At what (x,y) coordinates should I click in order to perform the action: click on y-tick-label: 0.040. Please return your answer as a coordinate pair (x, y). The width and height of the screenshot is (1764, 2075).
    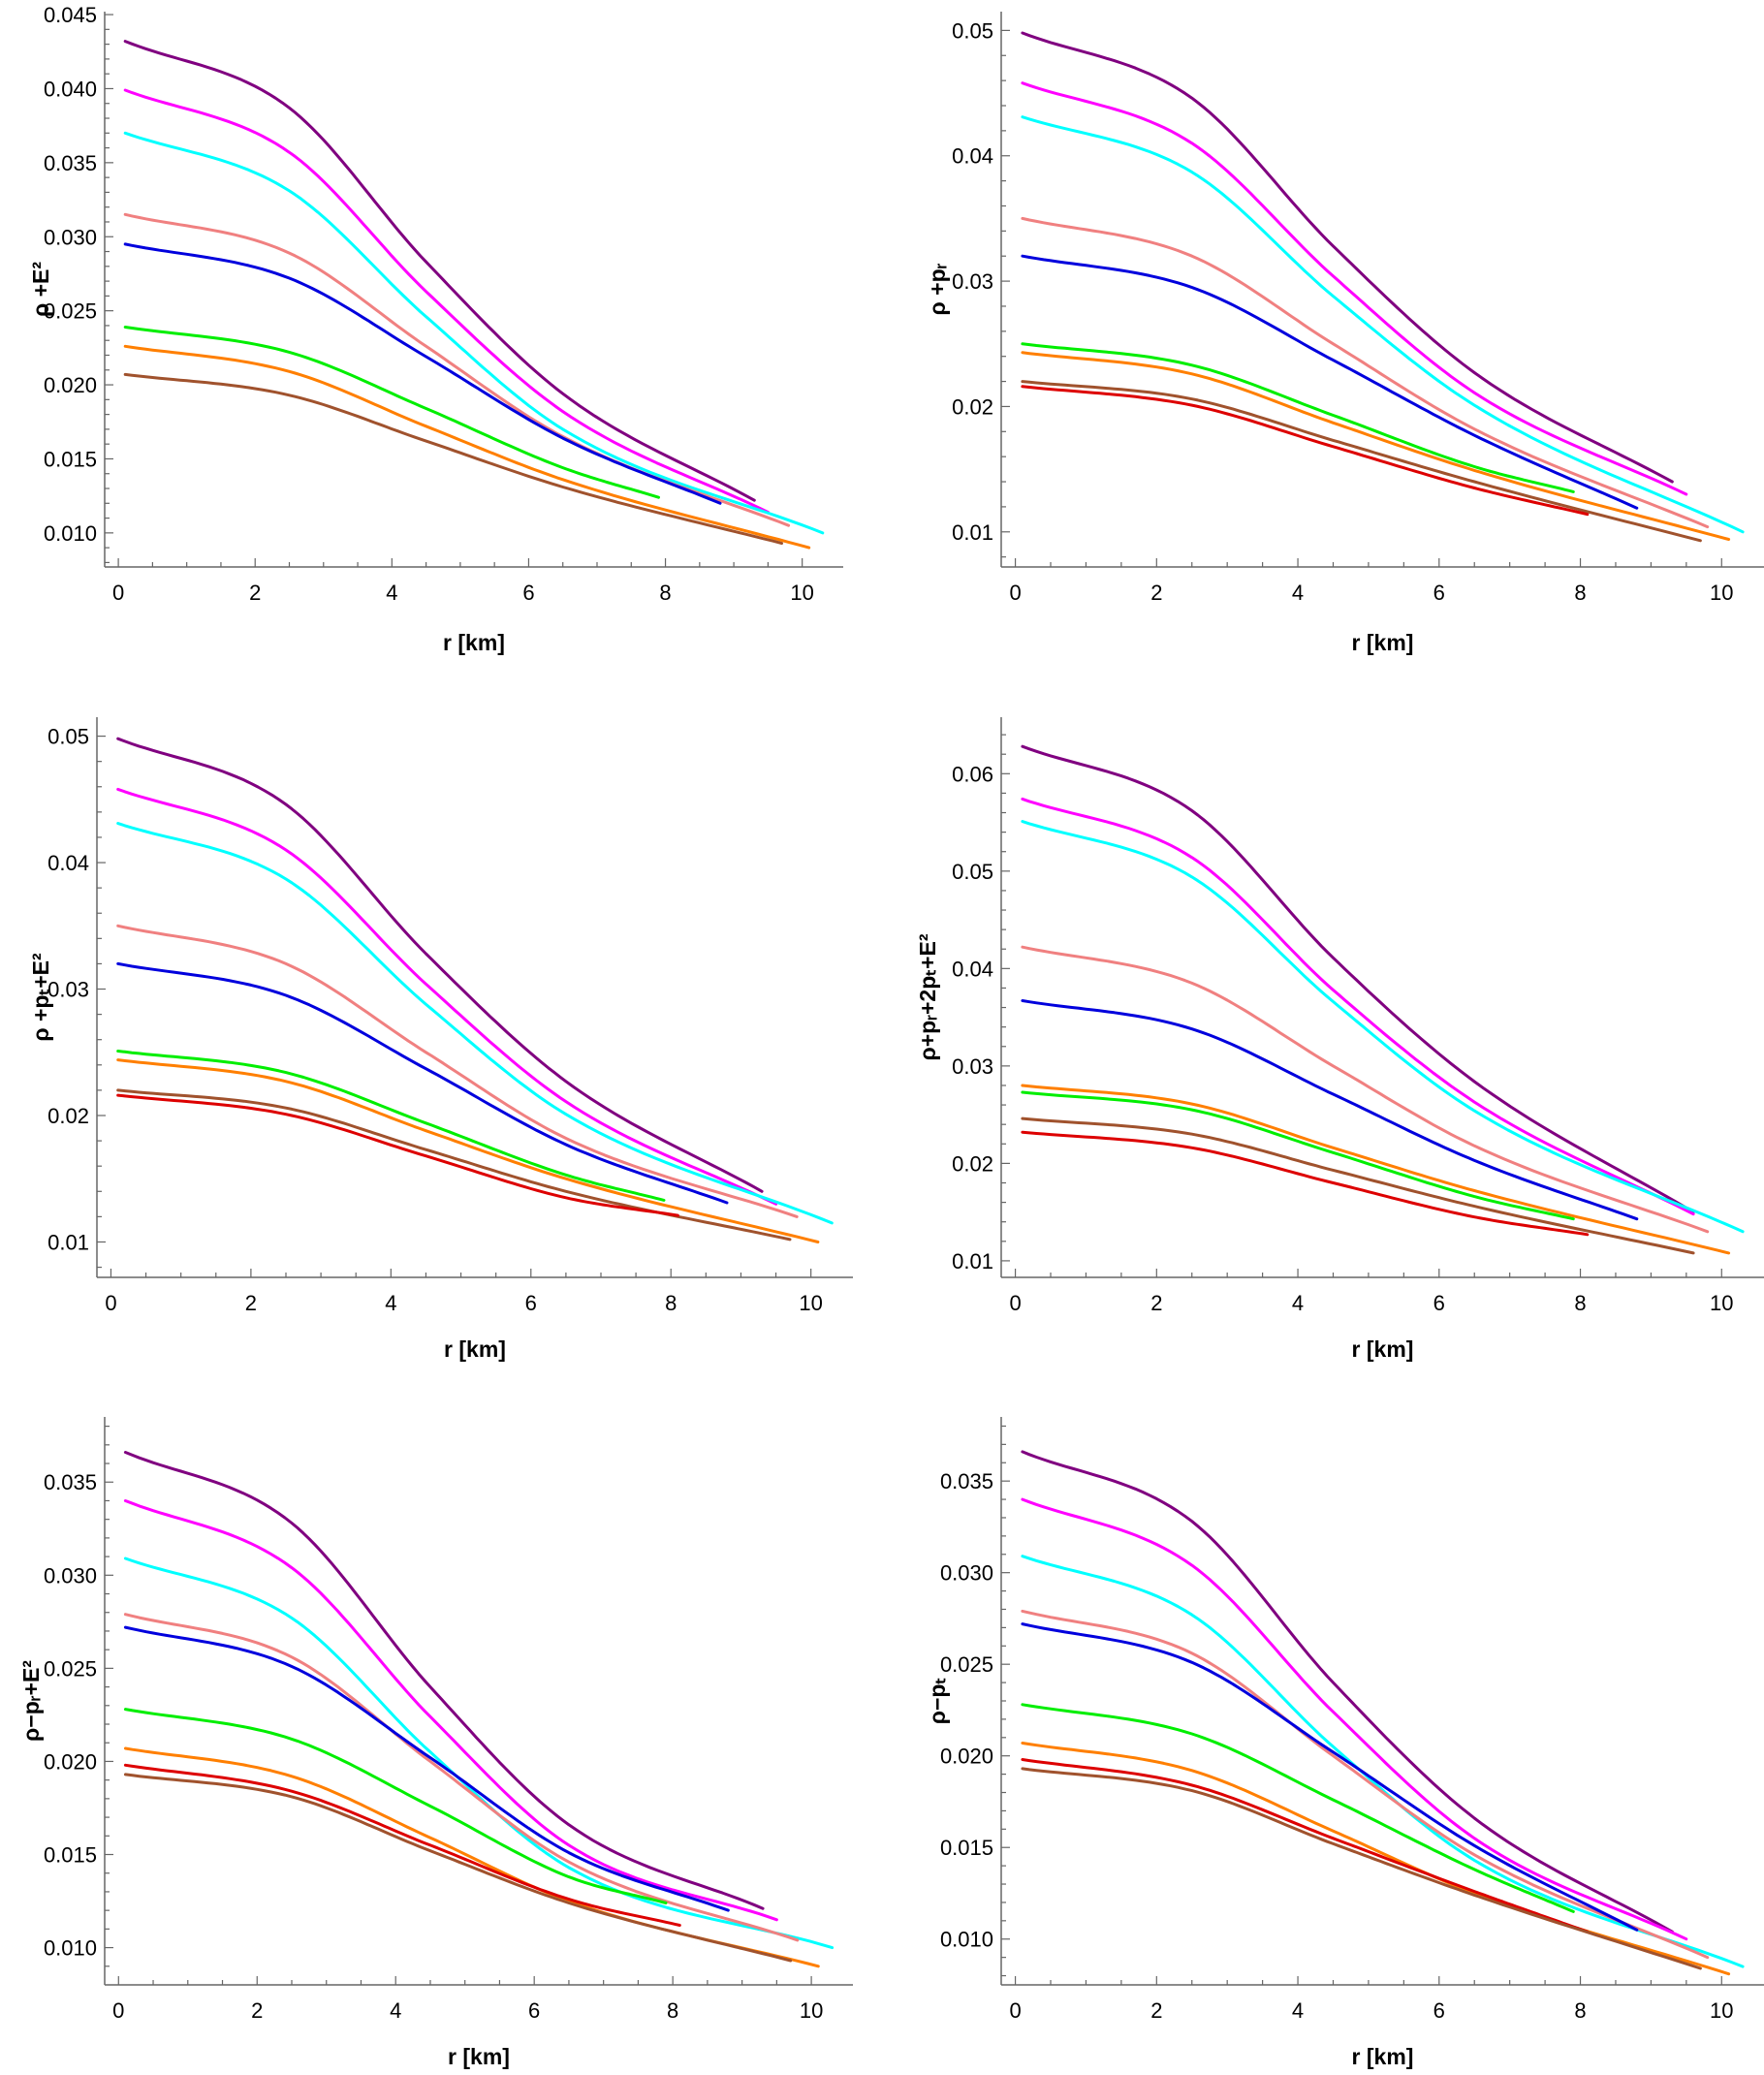
    Looking at the image, I should click on (70, 89).